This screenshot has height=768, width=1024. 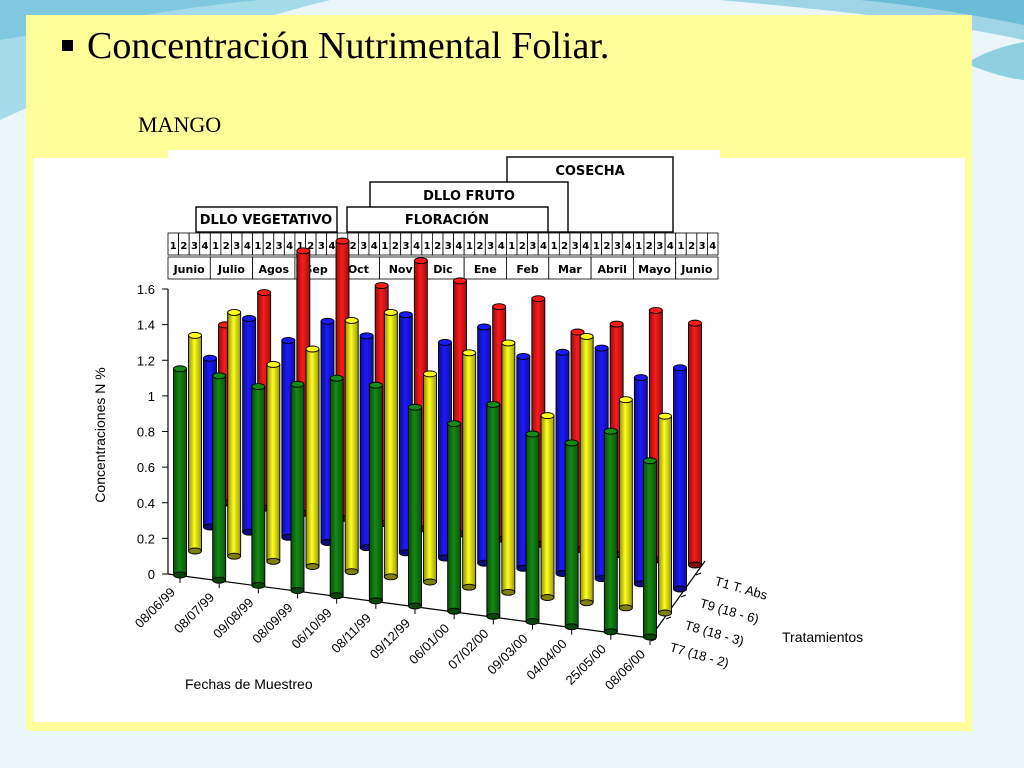 I want to click on y-tick-label: 0.4, so click(x=146, y=503).